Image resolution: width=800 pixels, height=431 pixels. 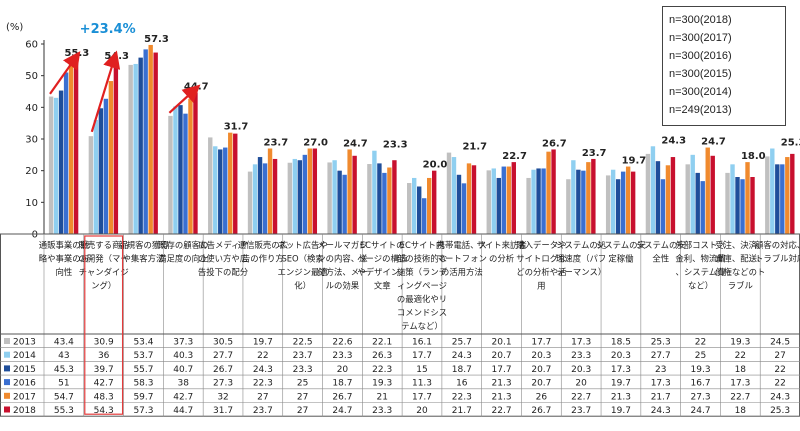 I want to click on table-cell: 25, so click(x=302, y=384).